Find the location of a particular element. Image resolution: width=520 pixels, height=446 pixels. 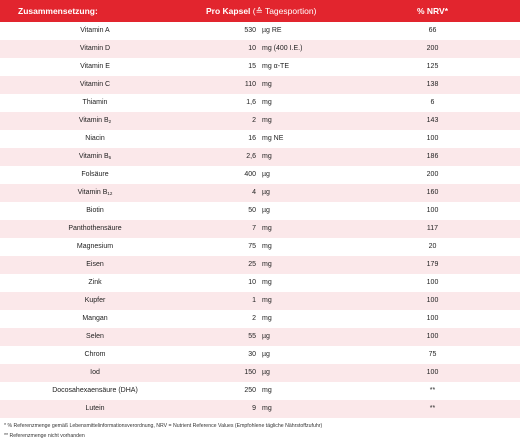

nutrient-label: Vitamin D is located at coordinates (95, 48).